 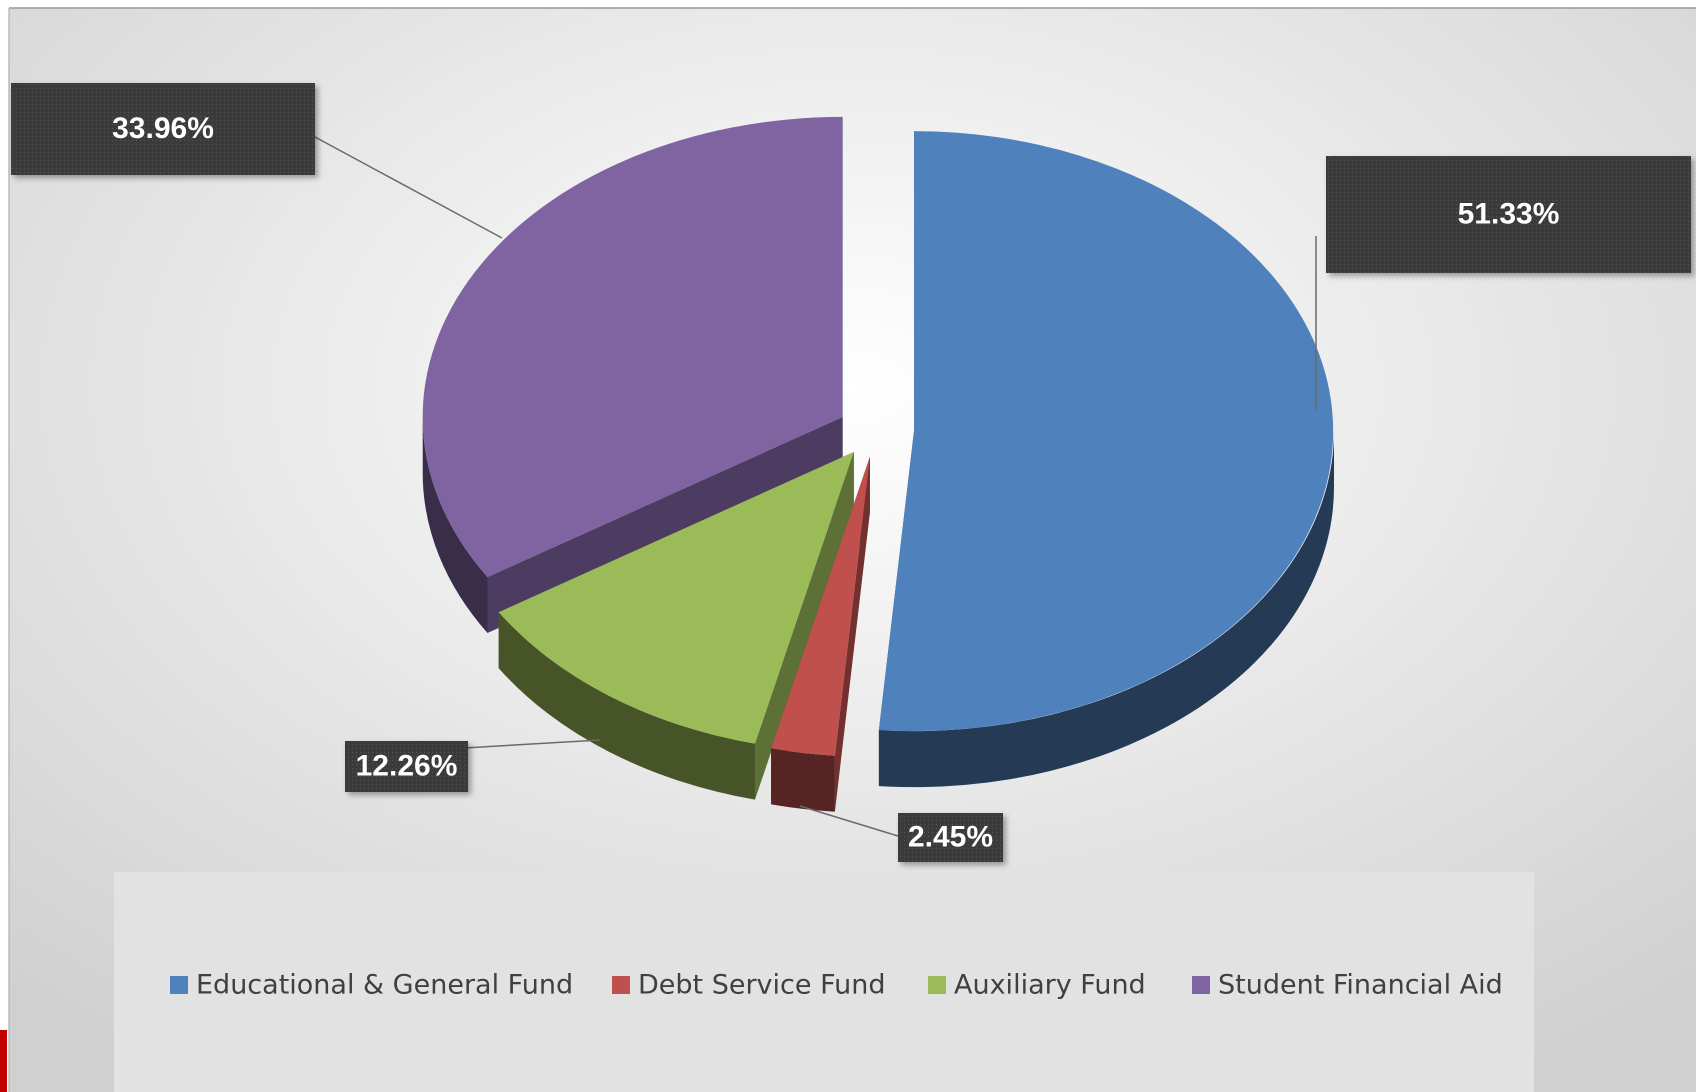 What do you see at coordinates (1360, 985) in the screenshot?
I see `legend-label: Student Financial Aid` at bounding box center [1360, 985].